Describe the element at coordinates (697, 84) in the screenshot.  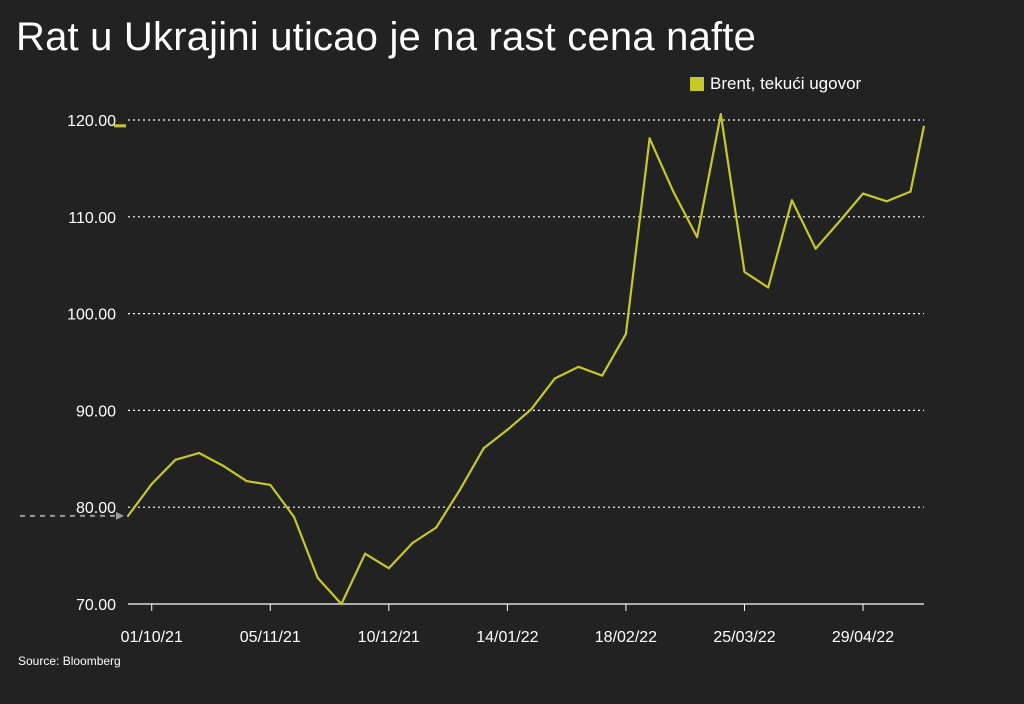
I see `legend-swatch` at that location.